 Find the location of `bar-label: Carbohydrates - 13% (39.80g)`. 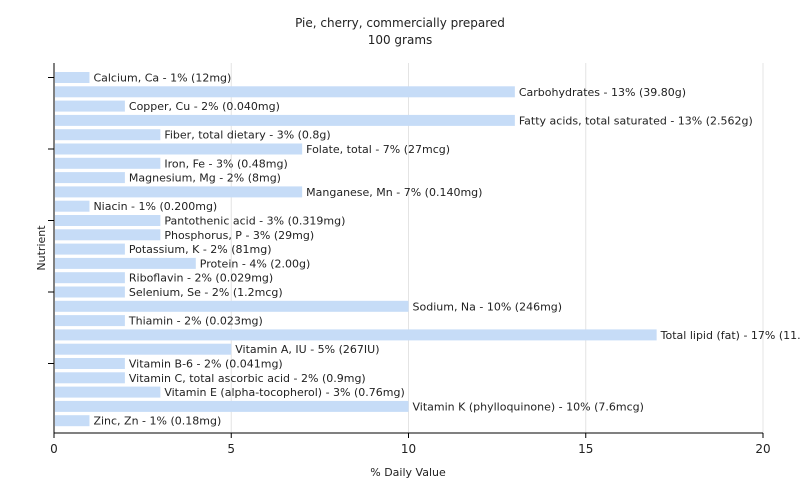

bar-label: Carbohydrates - 13% (39.80g) is located at coordinates (602, 92).